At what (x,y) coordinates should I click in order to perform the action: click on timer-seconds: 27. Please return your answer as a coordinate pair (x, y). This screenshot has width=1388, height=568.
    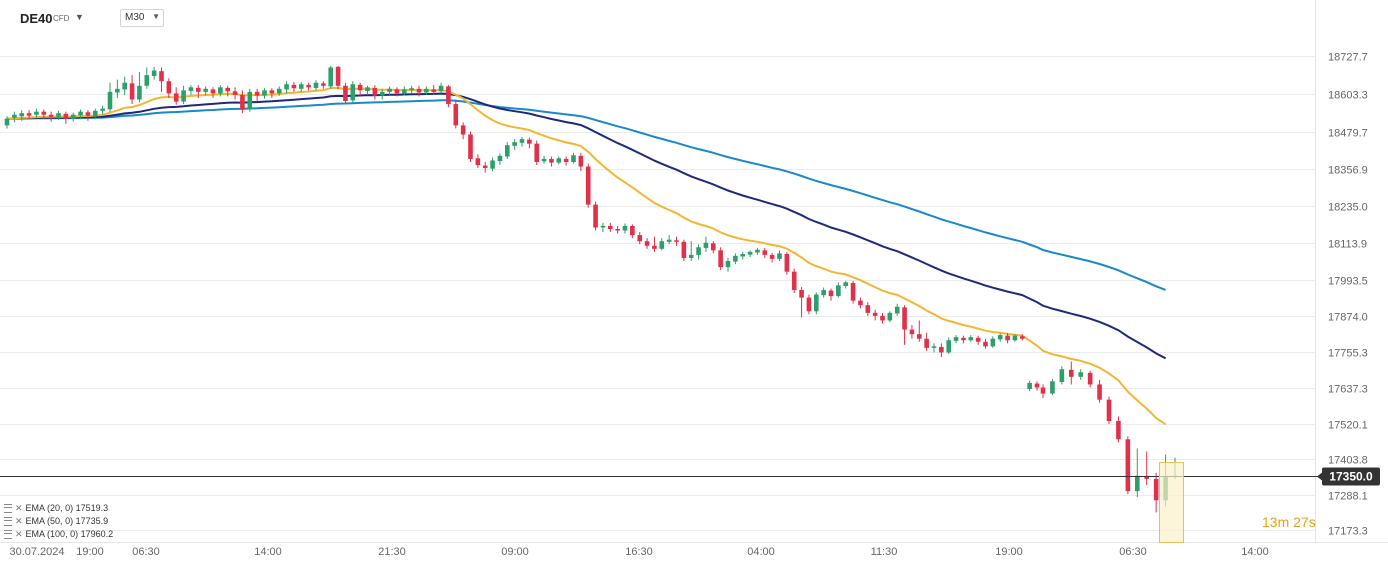
    Looking at the image, I should click on (1301, 522).